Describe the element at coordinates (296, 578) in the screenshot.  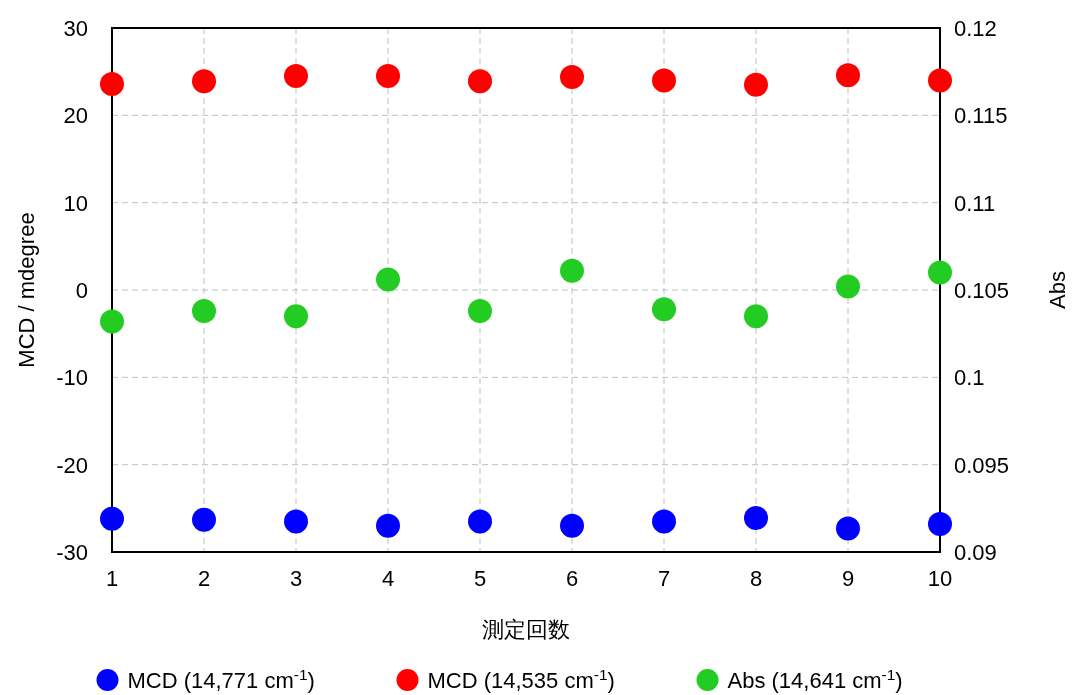
I see `x-tick-label: 3` at that location.